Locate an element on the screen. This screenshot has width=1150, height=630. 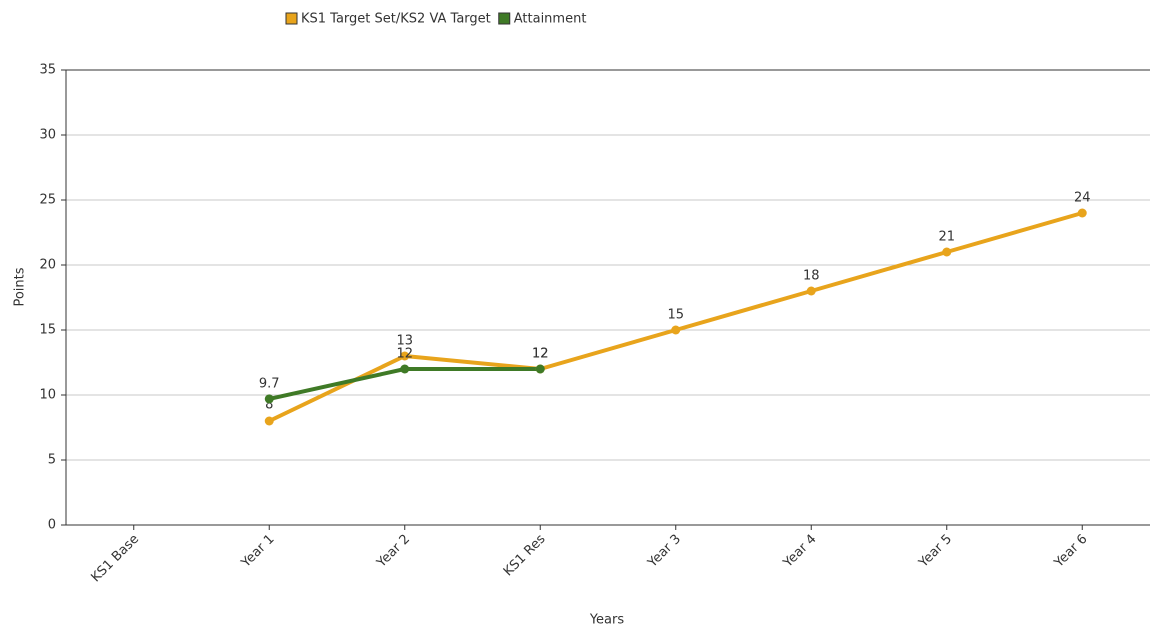
data-label: 18 is located at coordinates (811, 276).